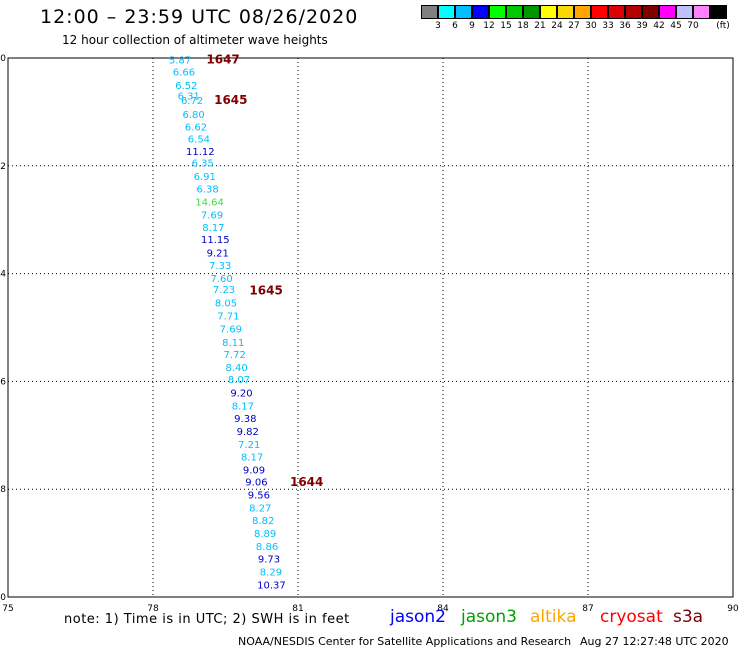 This screenshot has width=740, height=650. What do you see at coordinates (259, 496) in the screenshot?
I see `swh-value-label: 9.56` at bounding box center [259, 496].